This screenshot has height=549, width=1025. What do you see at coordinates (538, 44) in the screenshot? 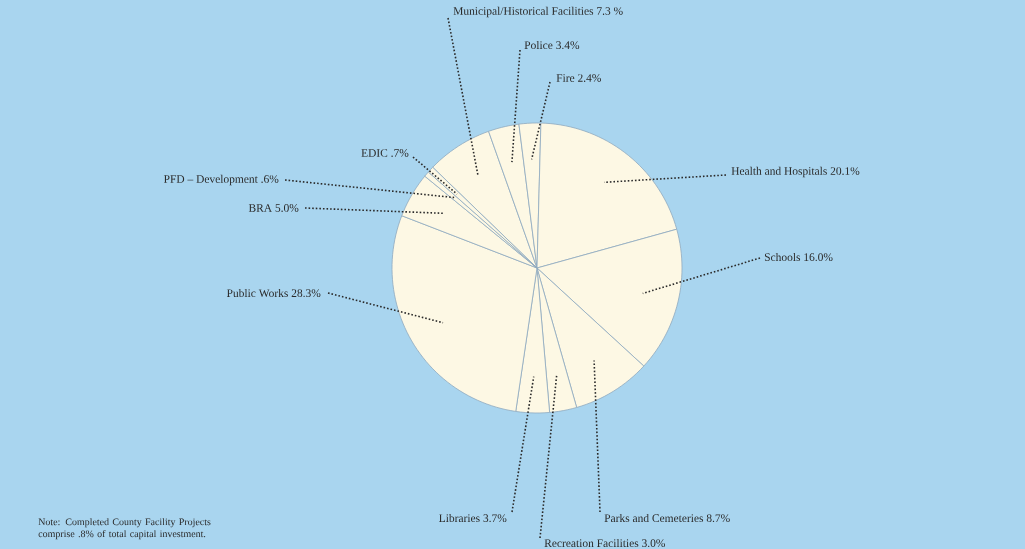
I see `slice-label: Police` at bounding box center [538, 44].